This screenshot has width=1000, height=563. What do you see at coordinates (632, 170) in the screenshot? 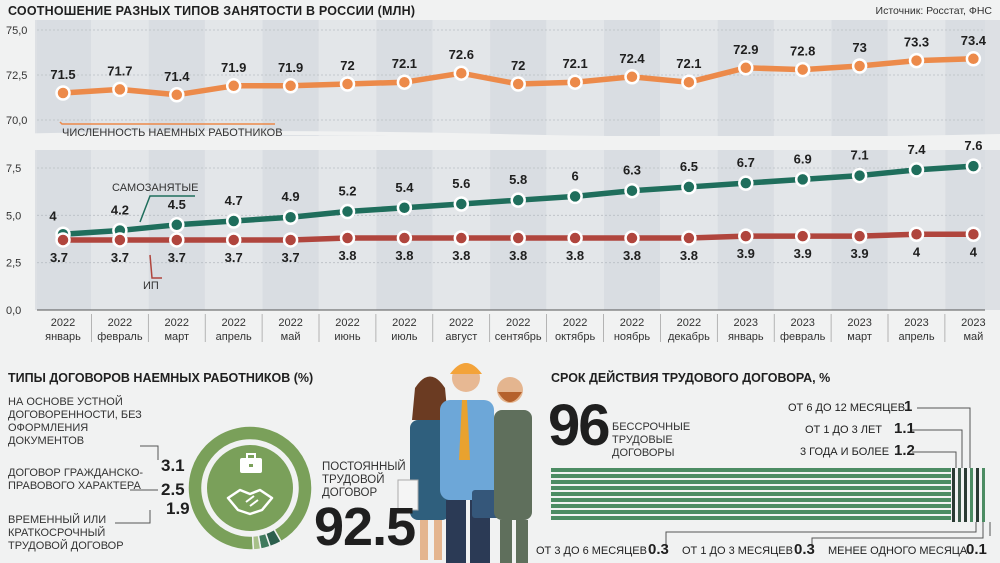
I see `data-label: 6.3` at bounding box center [632, 170].